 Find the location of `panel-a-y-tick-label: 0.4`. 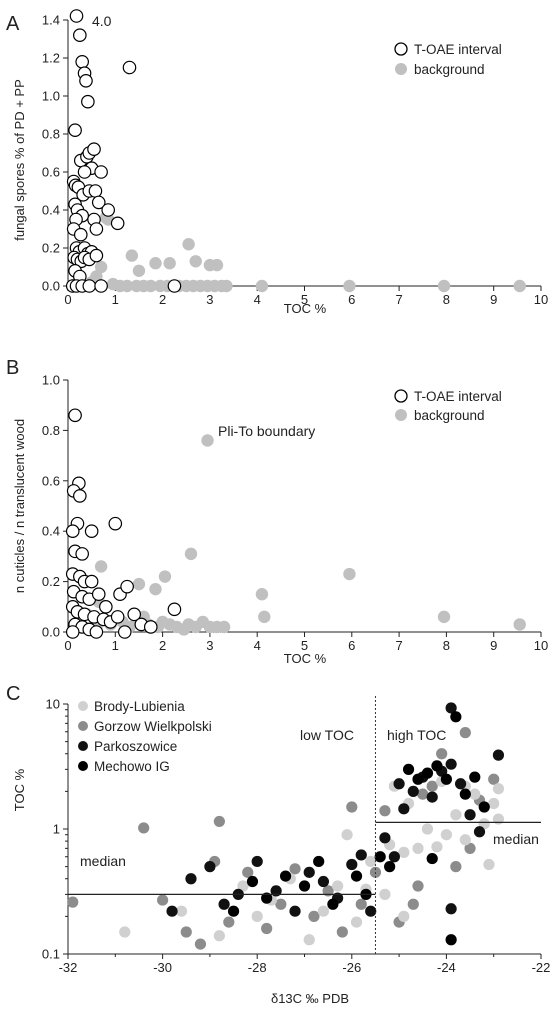

panel-a-y-tick-label: 0.4 is located at coordinates (51, 210).